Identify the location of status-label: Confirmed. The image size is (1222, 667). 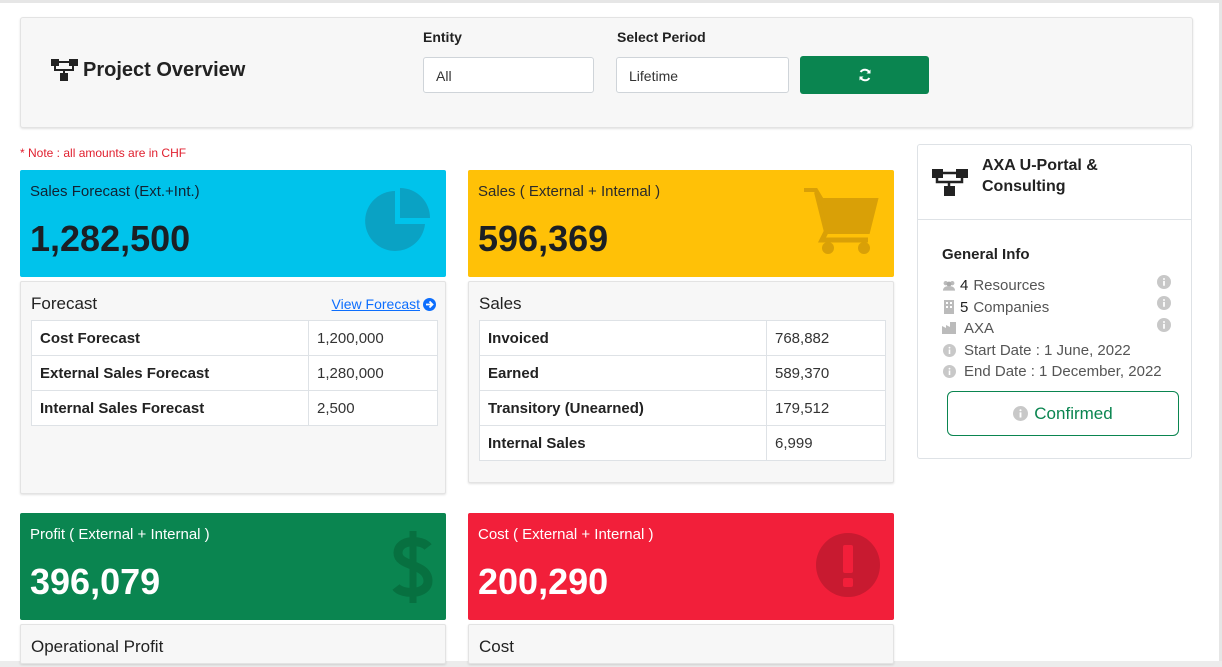
(1073, 413).